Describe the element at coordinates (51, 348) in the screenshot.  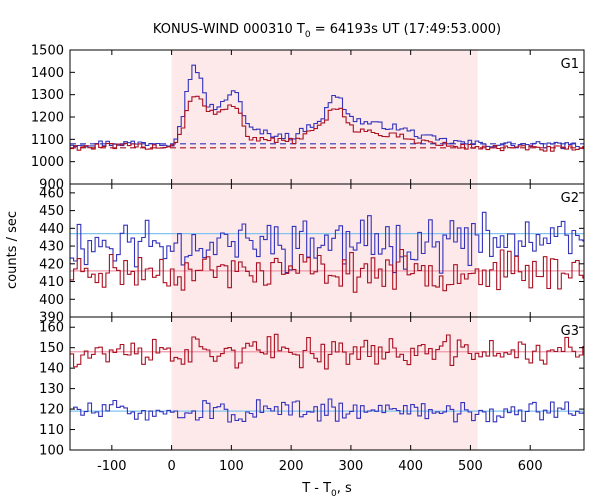
I see `y-tick-label: 150` at that location.